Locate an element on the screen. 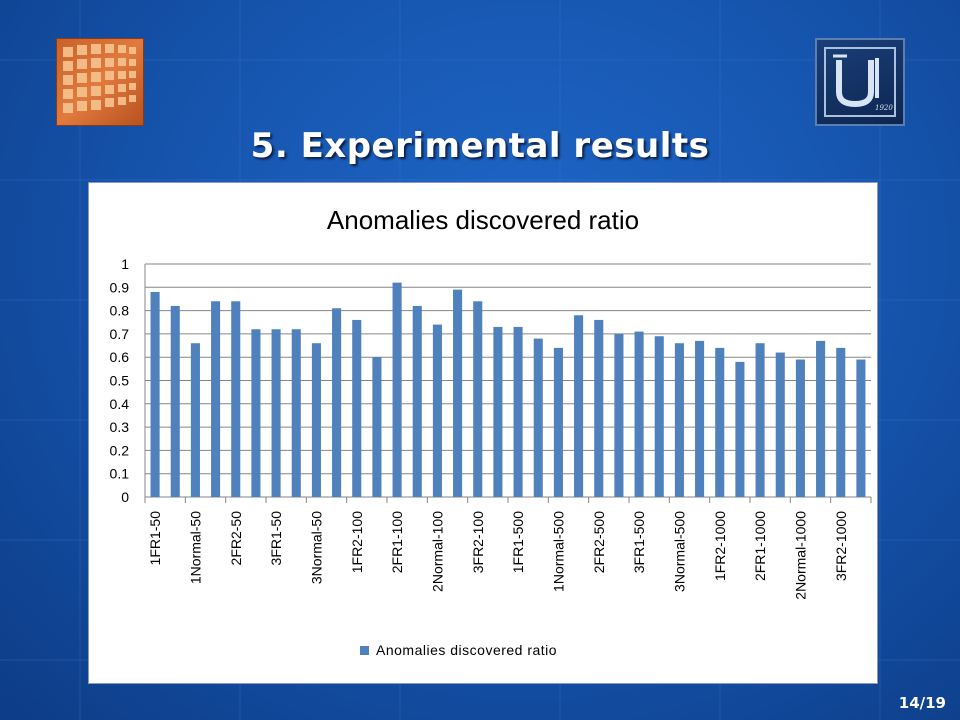  legend-label: Anomalies discovered ratio is located at coordinates (466, 650).